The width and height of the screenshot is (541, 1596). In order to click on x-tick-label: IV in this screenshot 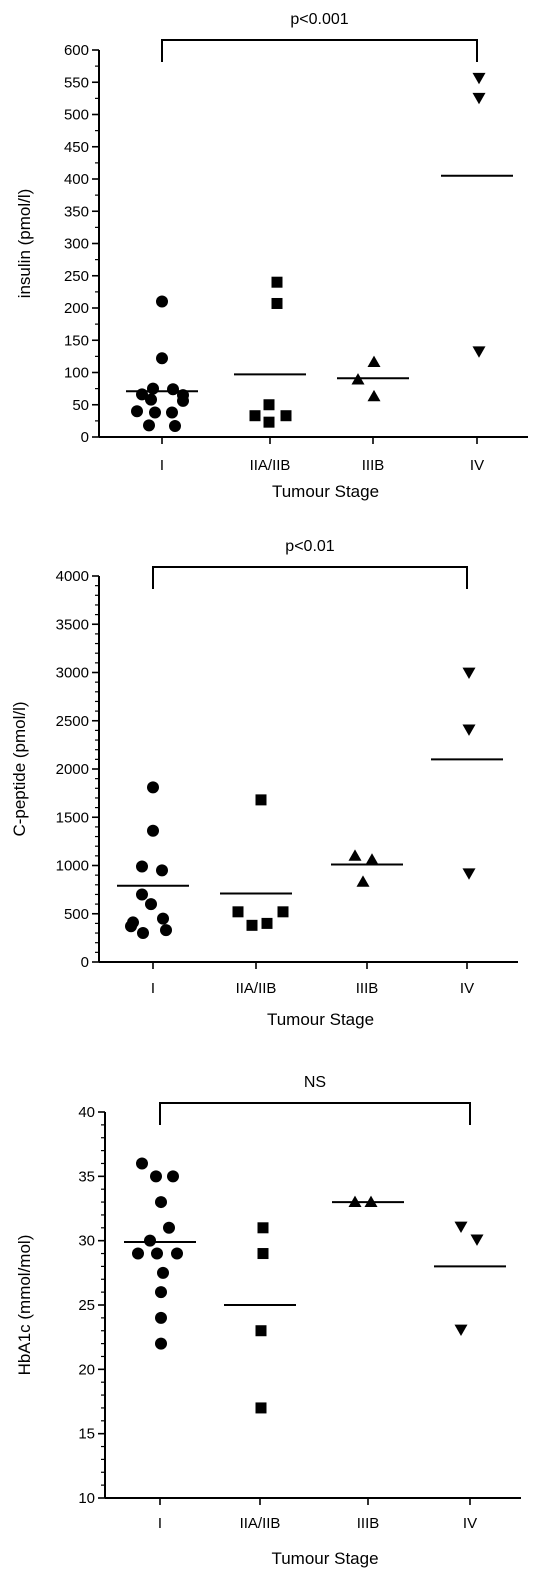, I will do `click(467, 988)`.